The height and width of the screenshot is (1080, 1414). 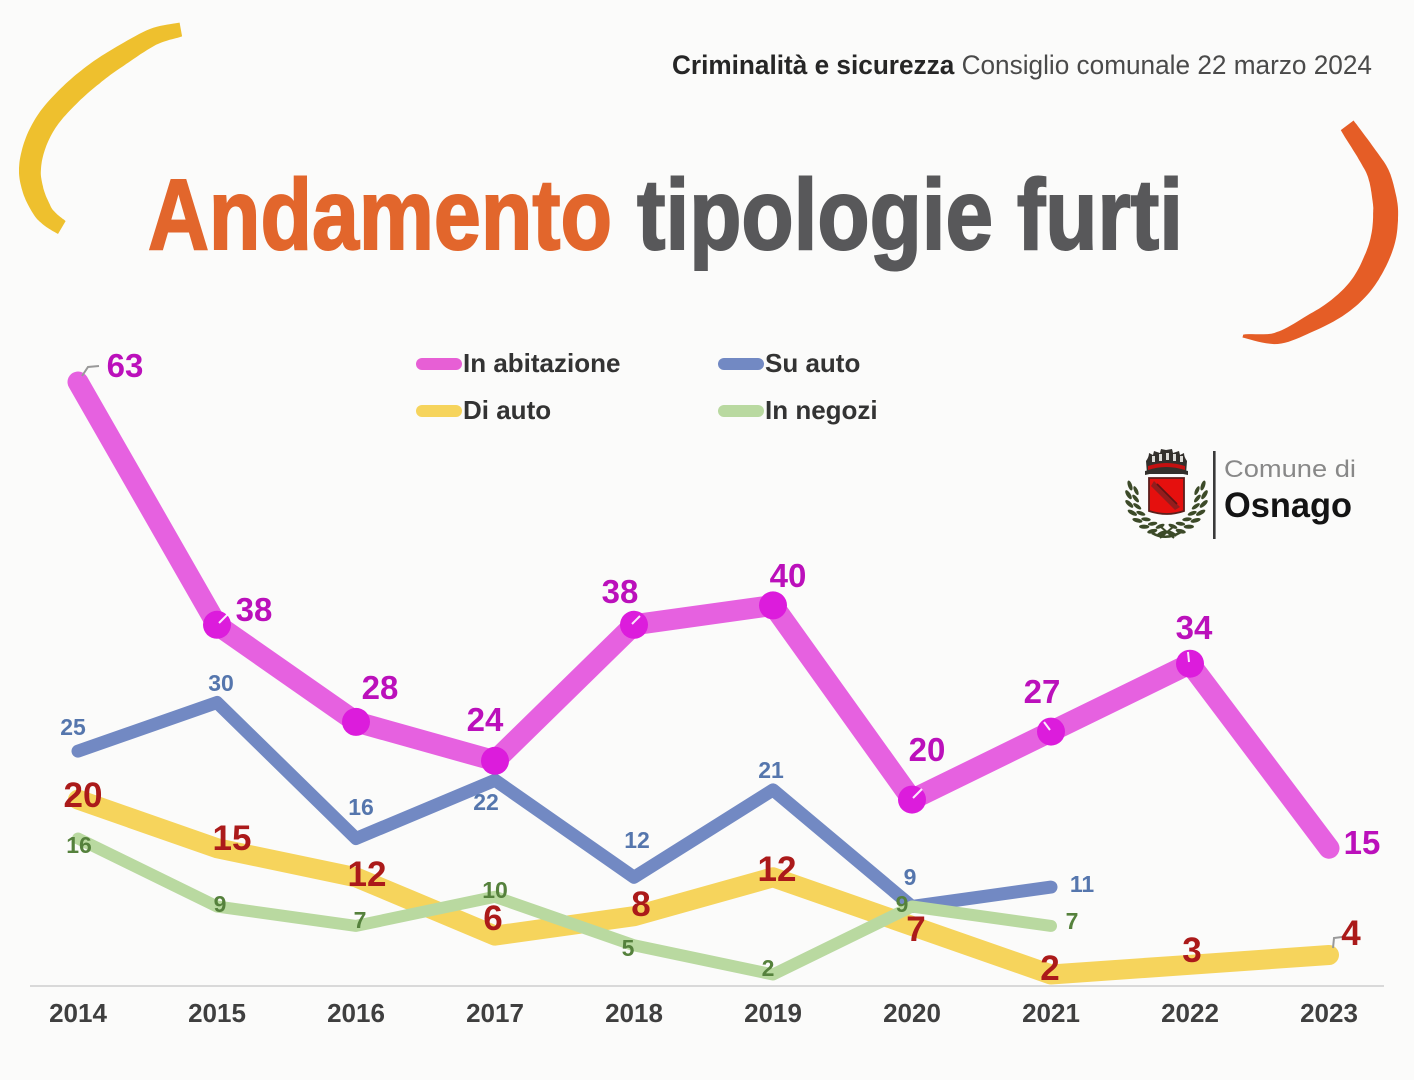 What do you see at coordinates (495, 1013) in the screenshot?
I see `svg-text: 2017` at bounding box center [495, 1013].